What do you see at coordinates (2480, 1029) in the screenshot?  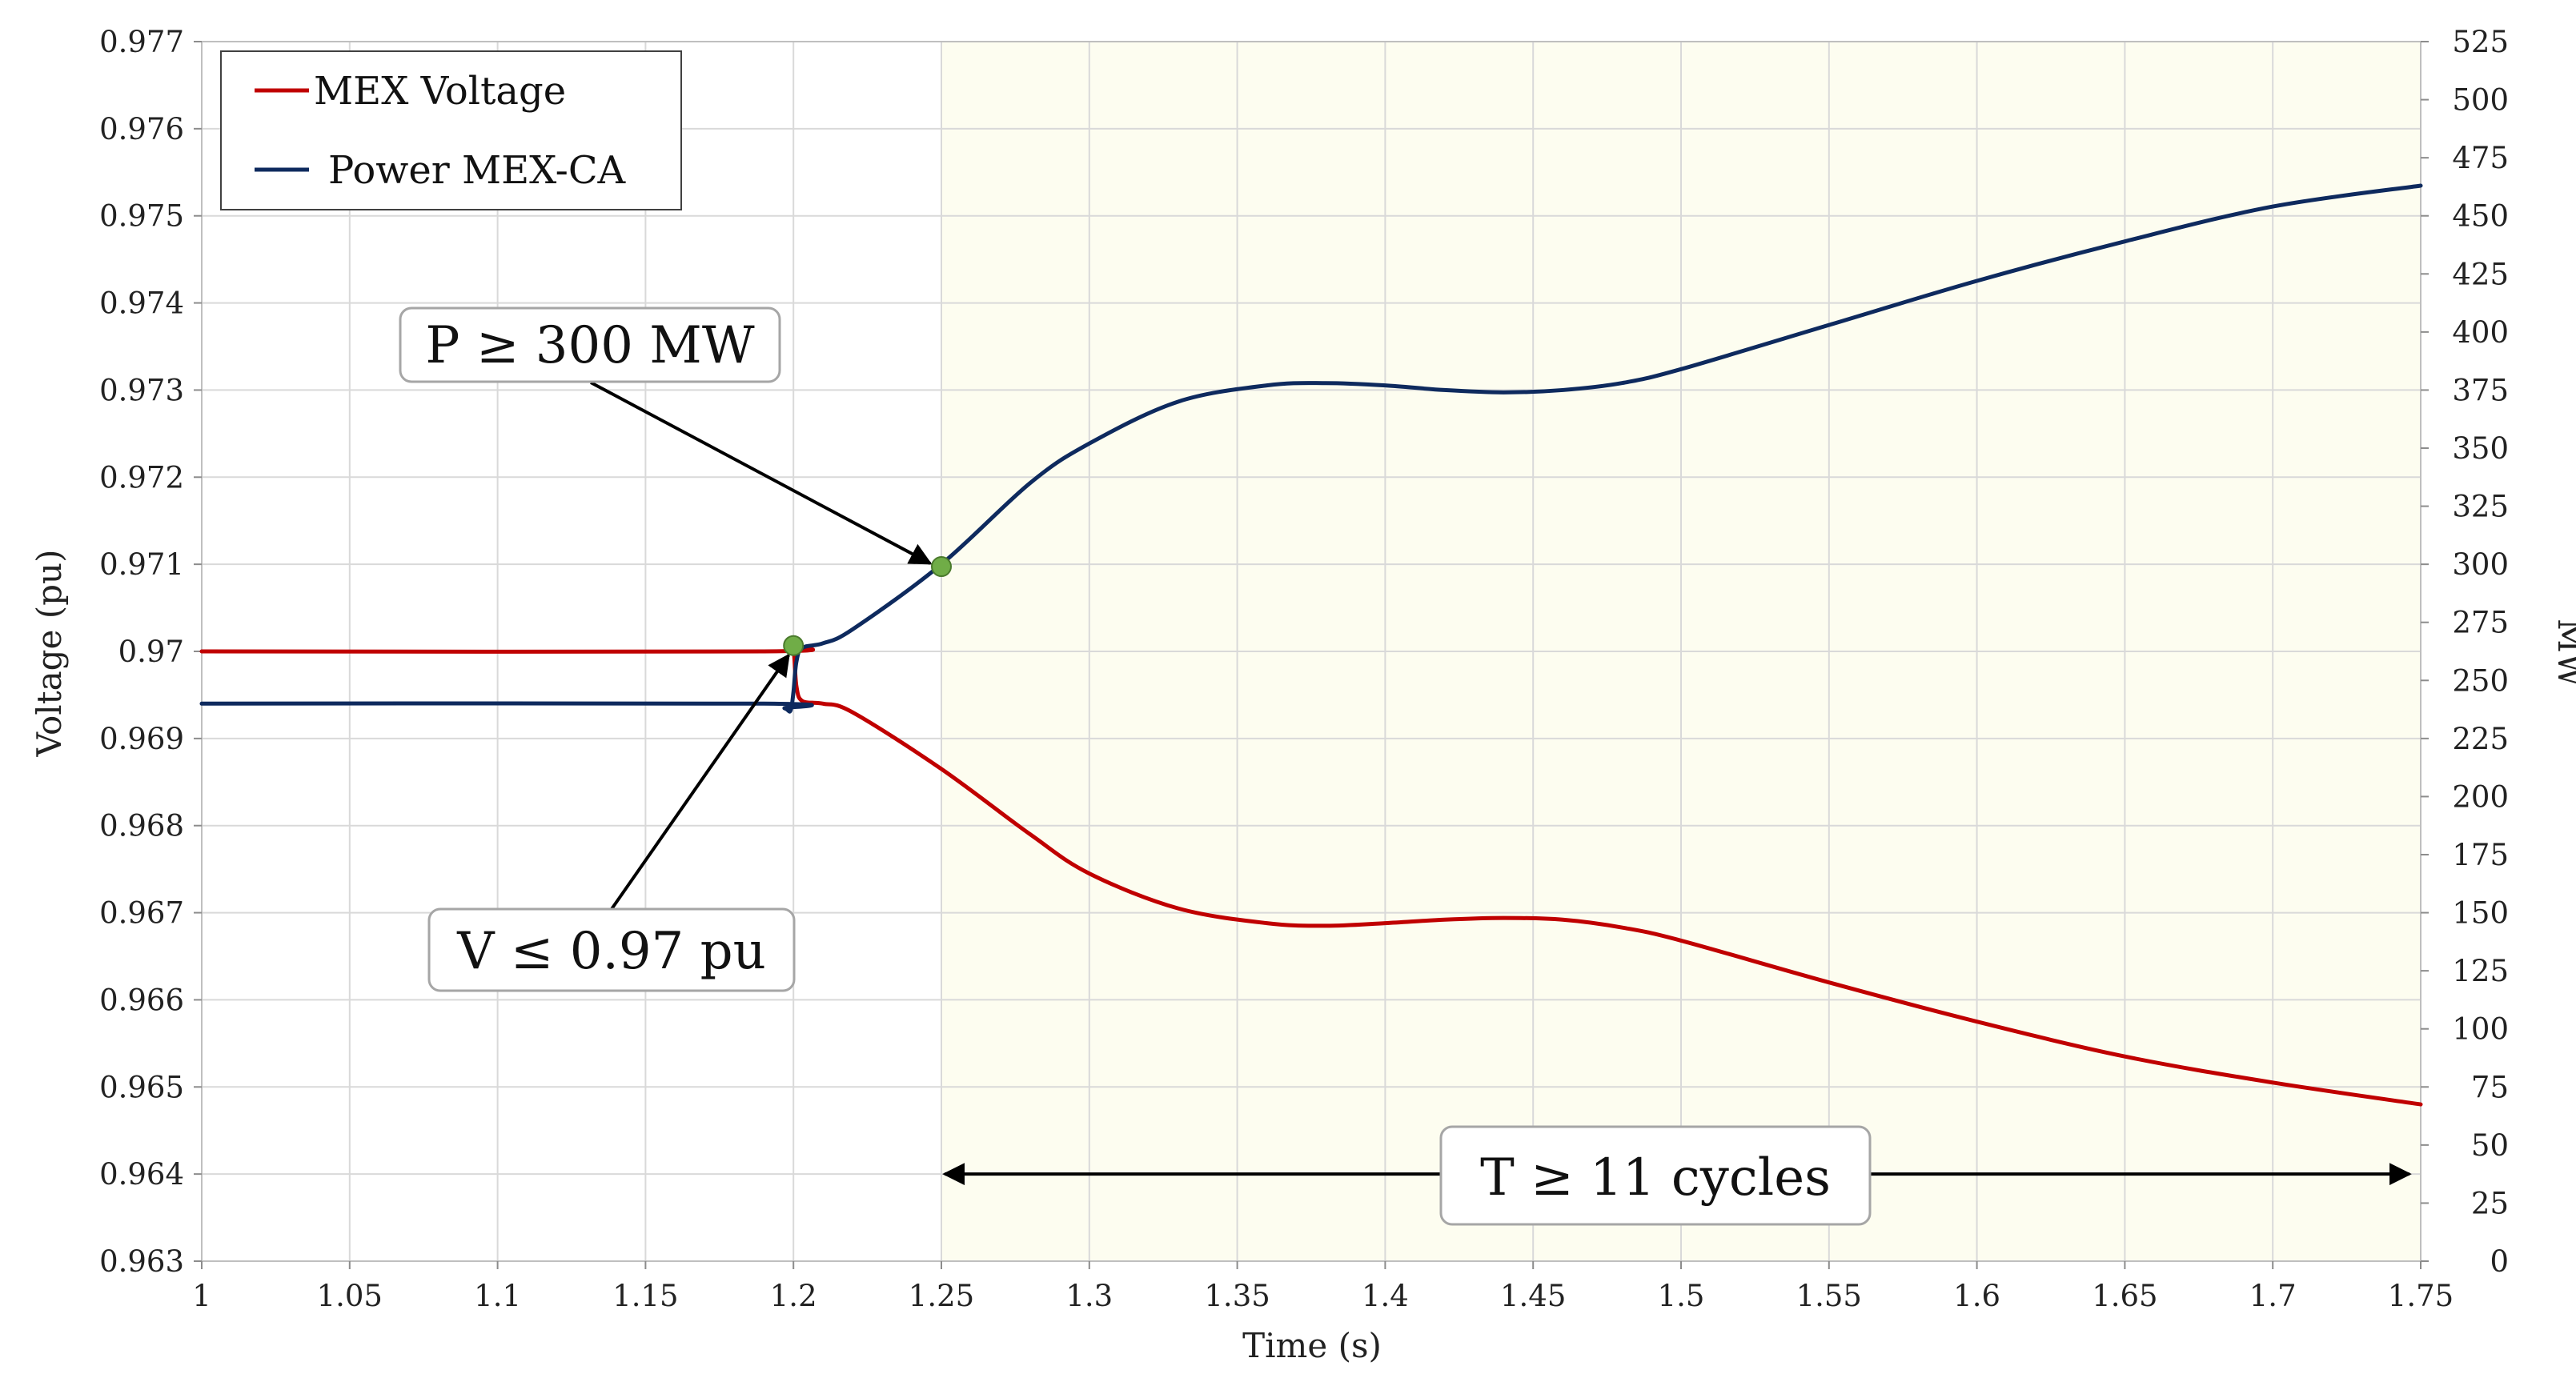 I see `y2-tick-label: 100` at bounding box center [2480, 1029].